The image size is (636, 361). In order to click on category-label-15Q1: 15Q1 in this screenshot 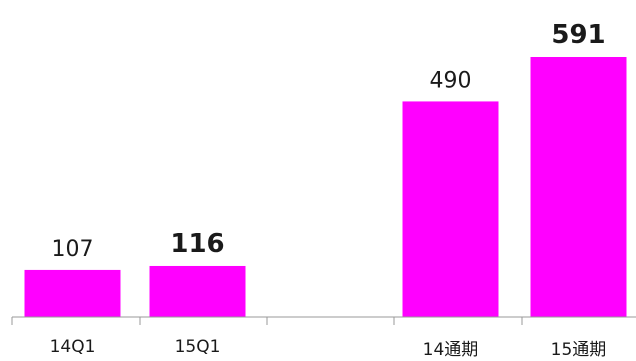, I will do `click(198, 347)`.